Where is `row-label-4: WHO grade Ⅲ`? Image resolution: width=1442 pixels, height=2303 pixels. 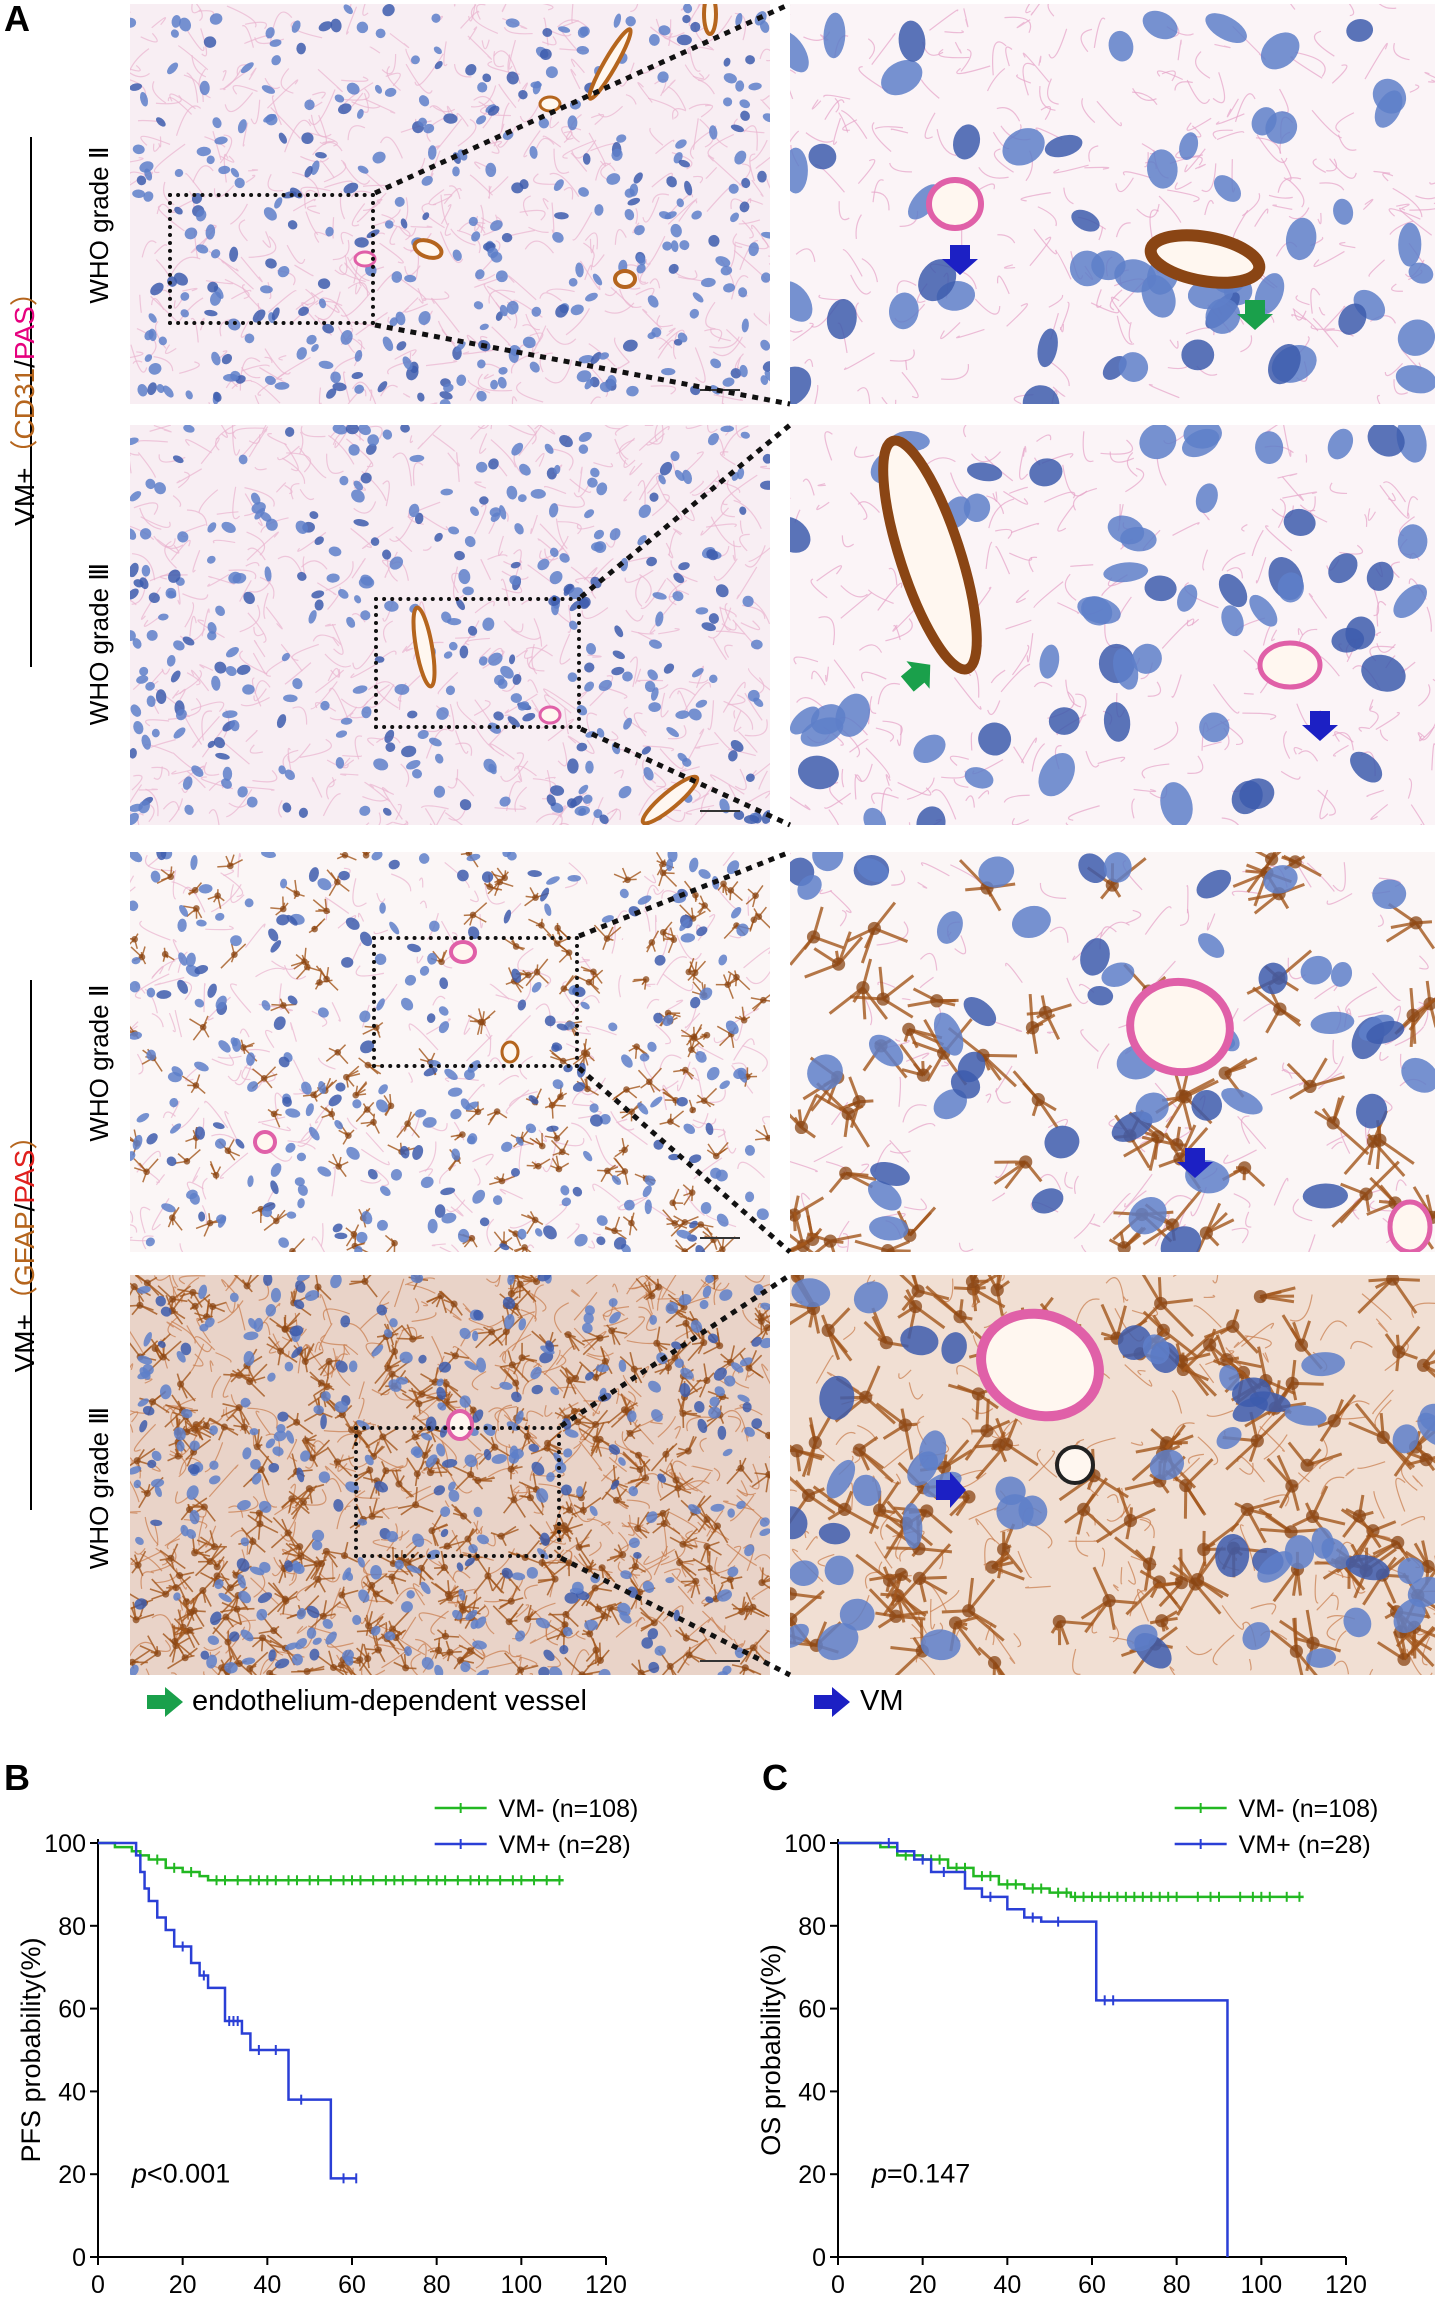 row-label-4: WHO grade Ⅲ is located at coordinates (99, 1488).